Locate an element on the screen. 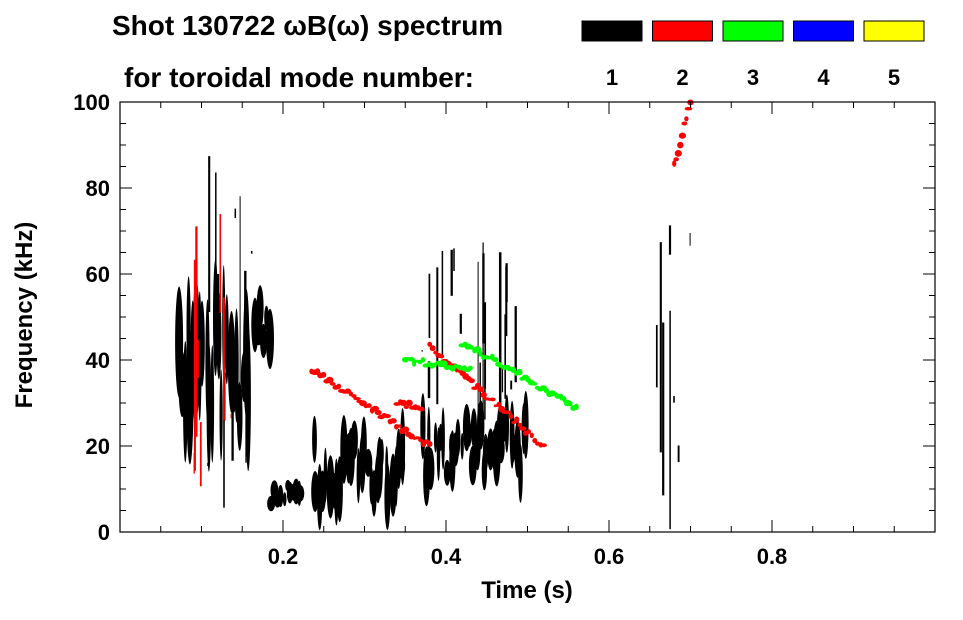  y-axis-label: Frequency (kHz) is located at coordinates (24, 315).